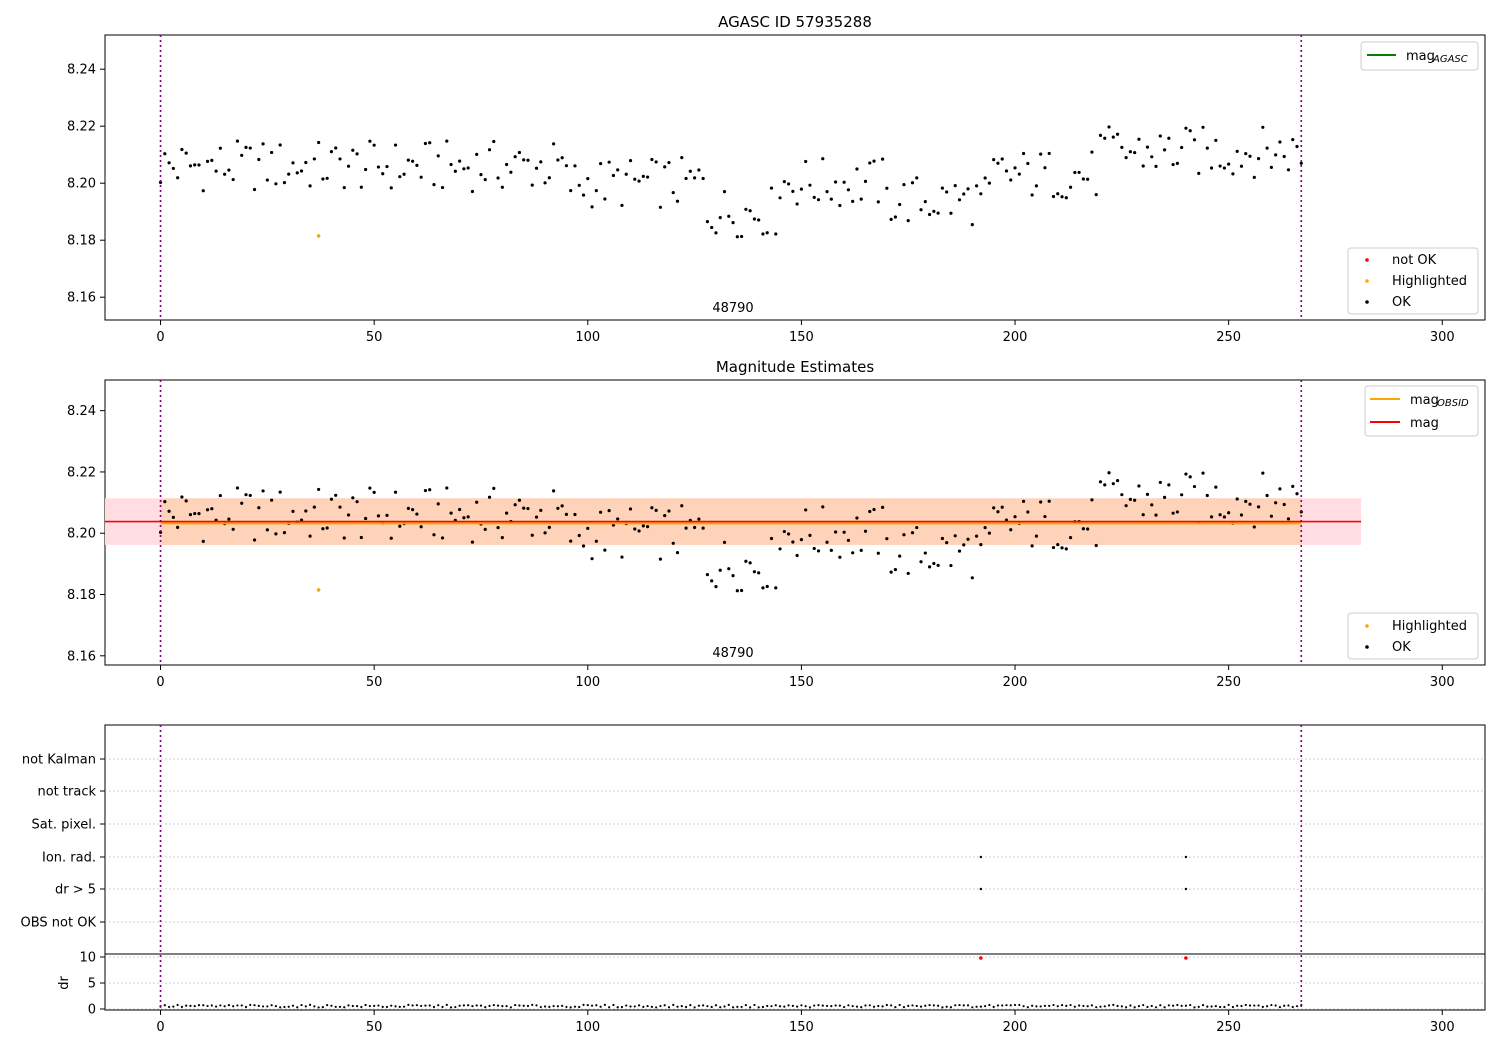  What do you see at coordinates (1414, 260) in the screenshot?
I see `legend-label-not-ok: not OK` at bounding box center [1414, 260].